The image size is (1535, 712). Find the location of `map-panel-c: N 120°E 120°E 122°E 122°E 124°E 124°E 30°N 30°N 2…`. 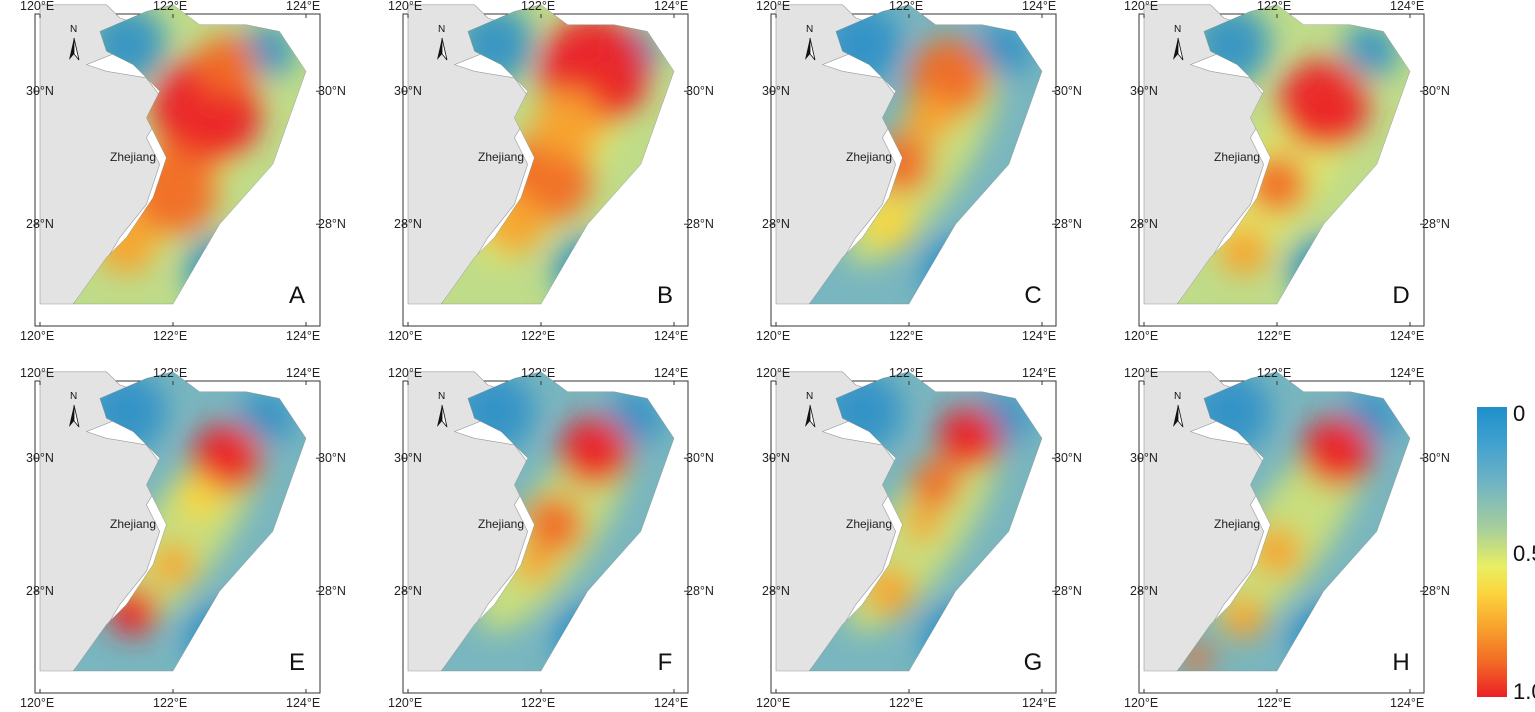

map-panel-c: N 120°E 120°E 122°E 122°E 124°E 124°E 30°N 30°N 2… is located at coordinates (927, 171).